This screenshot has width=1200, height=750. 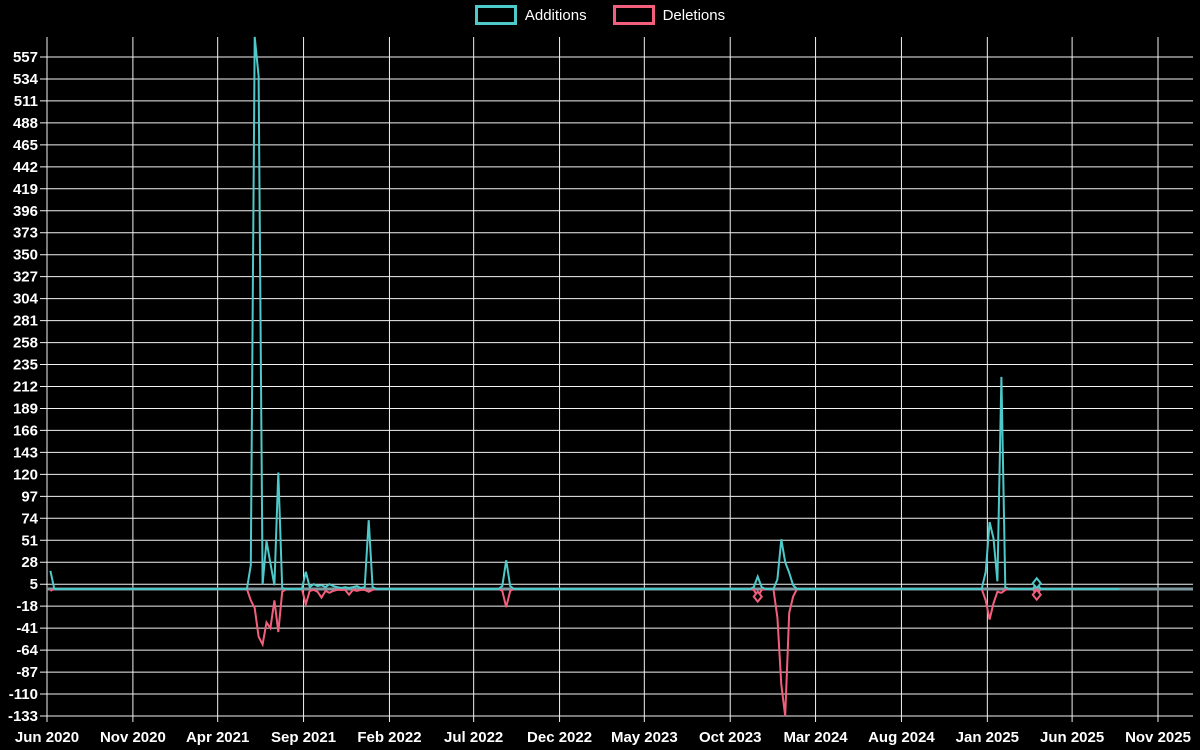 What do you see at coordinates (1072, 737) in the screenshot?
I see `x-tick-label: Jun 2025` at bounding box center [1072, 737].